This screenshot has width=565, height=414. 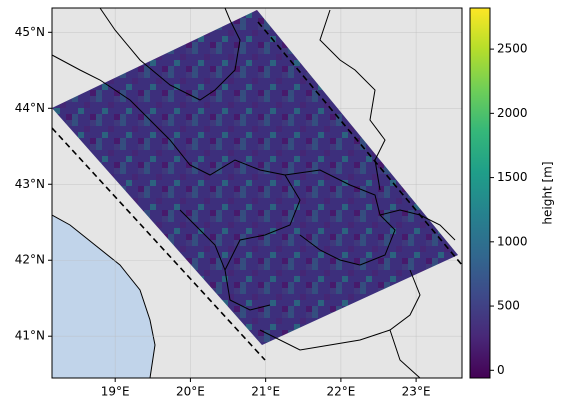 I want to click on colorbar-tick-label: 1000, so click(x=512, y=241).